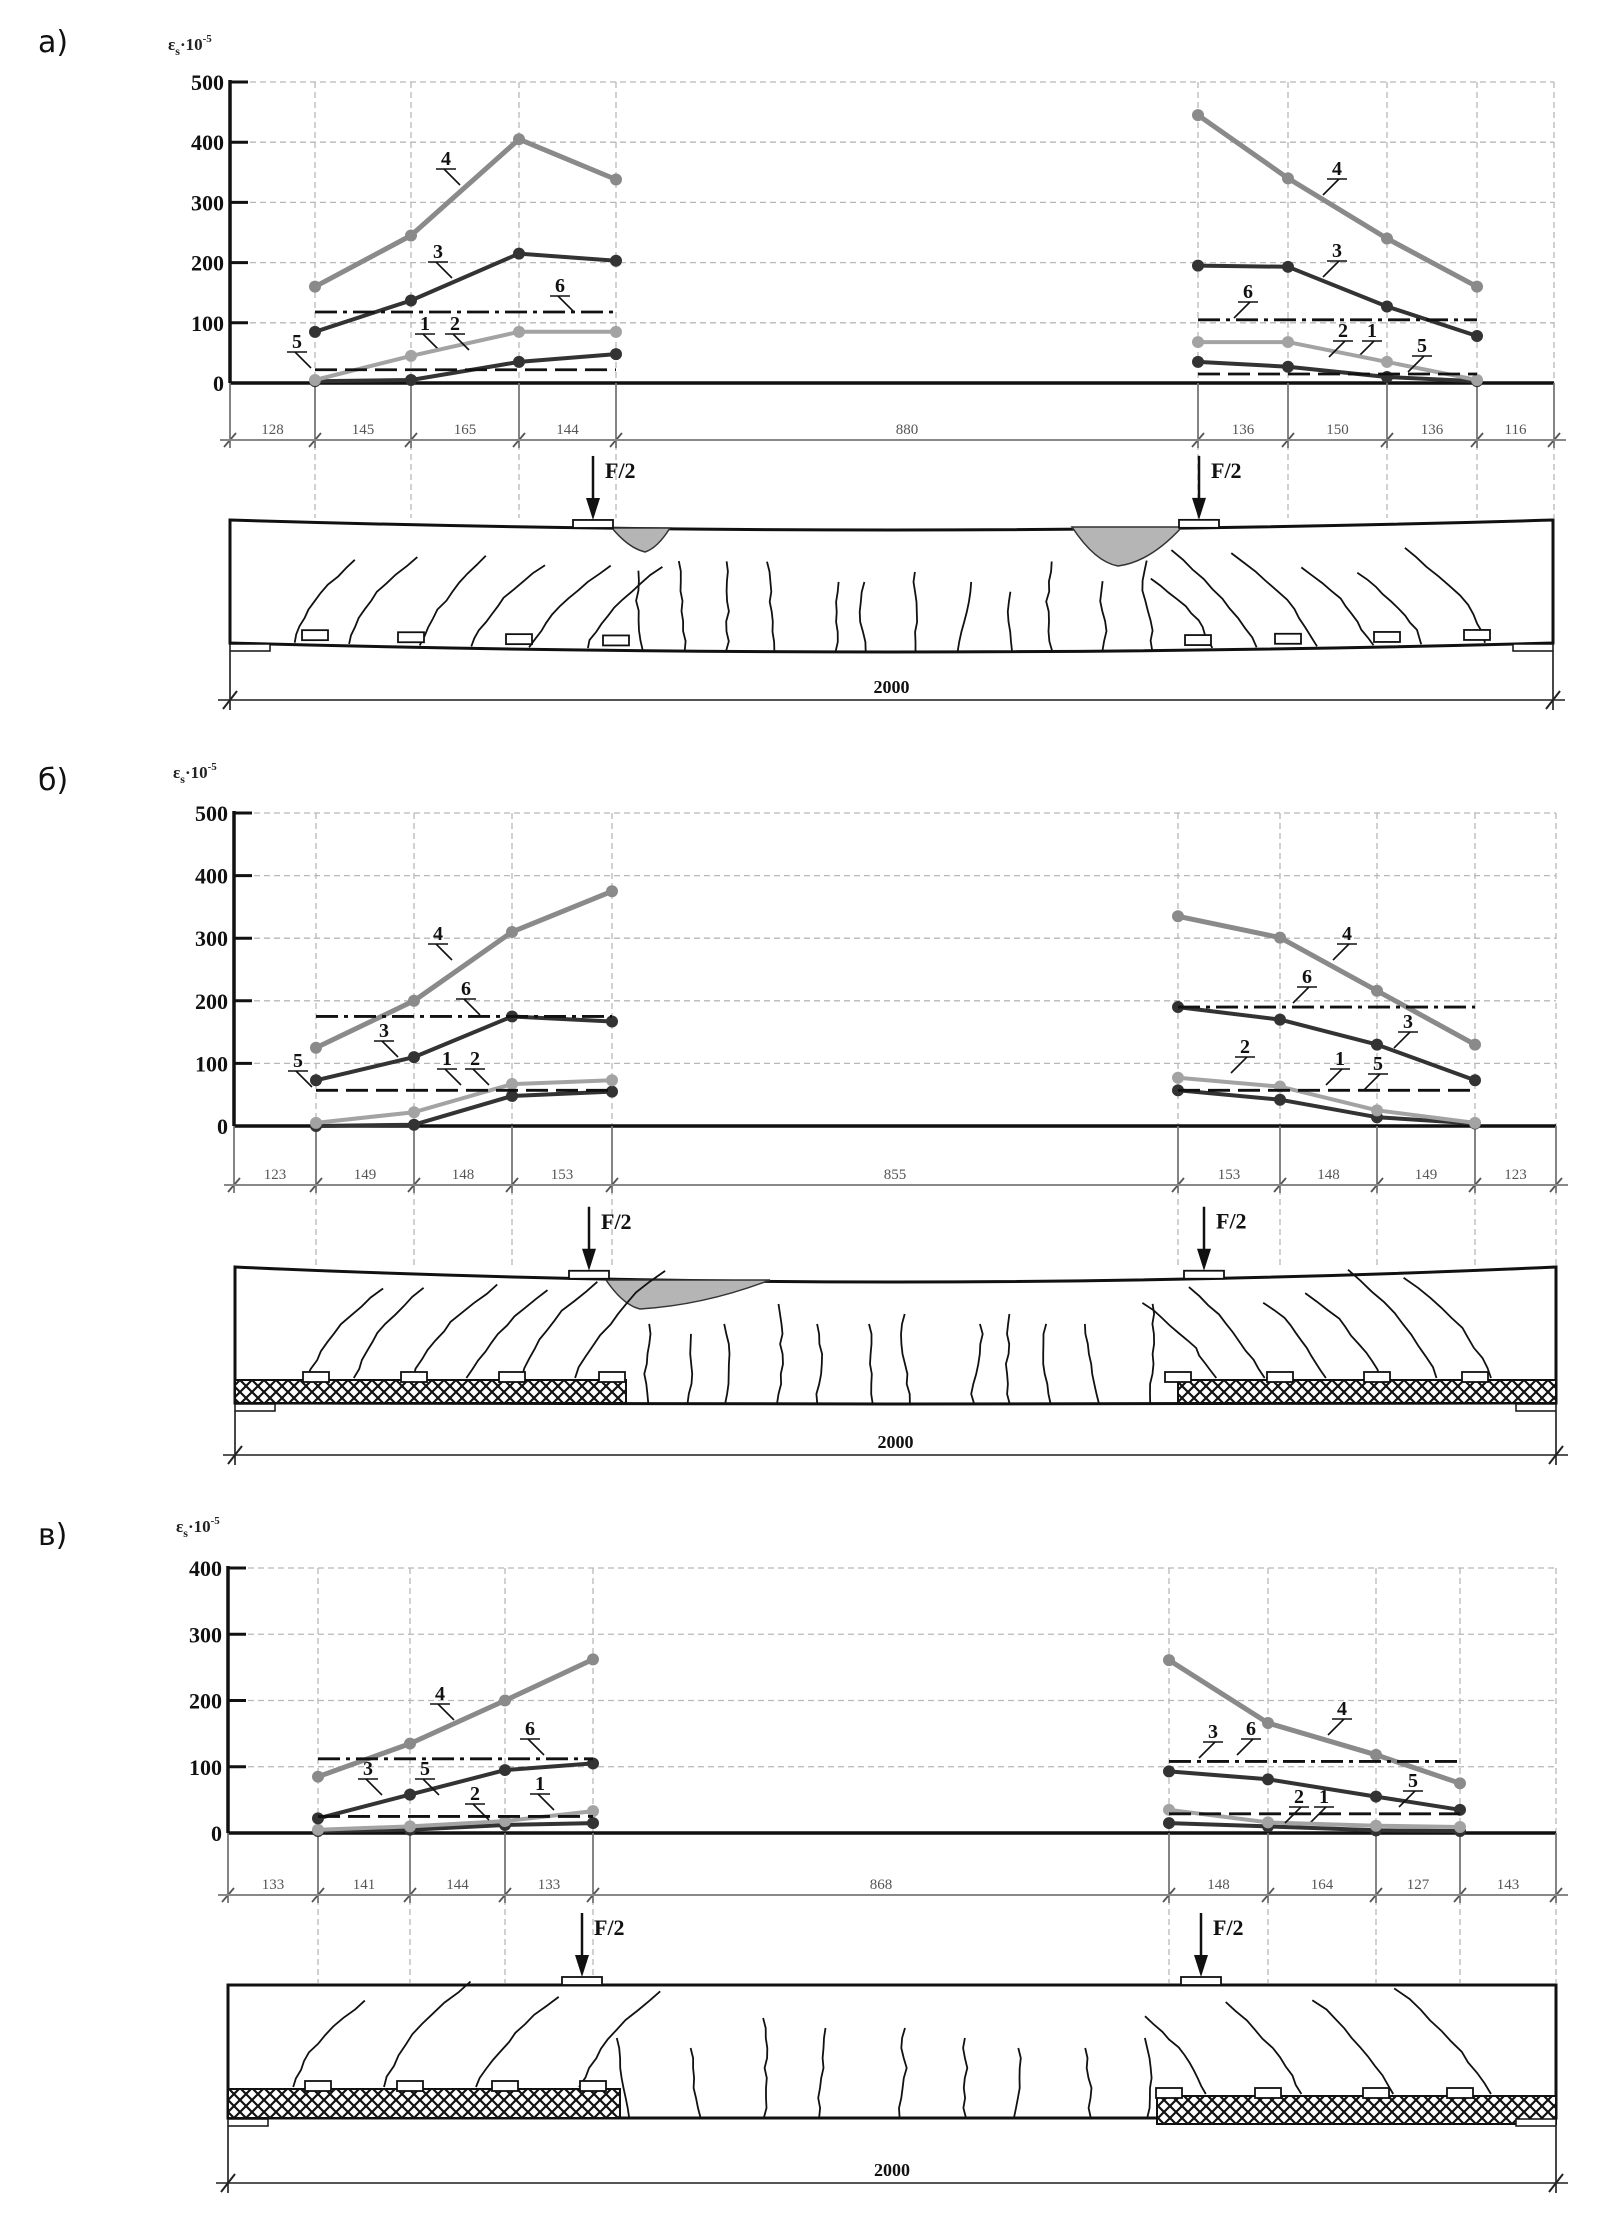 The image size is (1597, 2226). I want to click on dimension-label: 153, so click(1229, 1175).